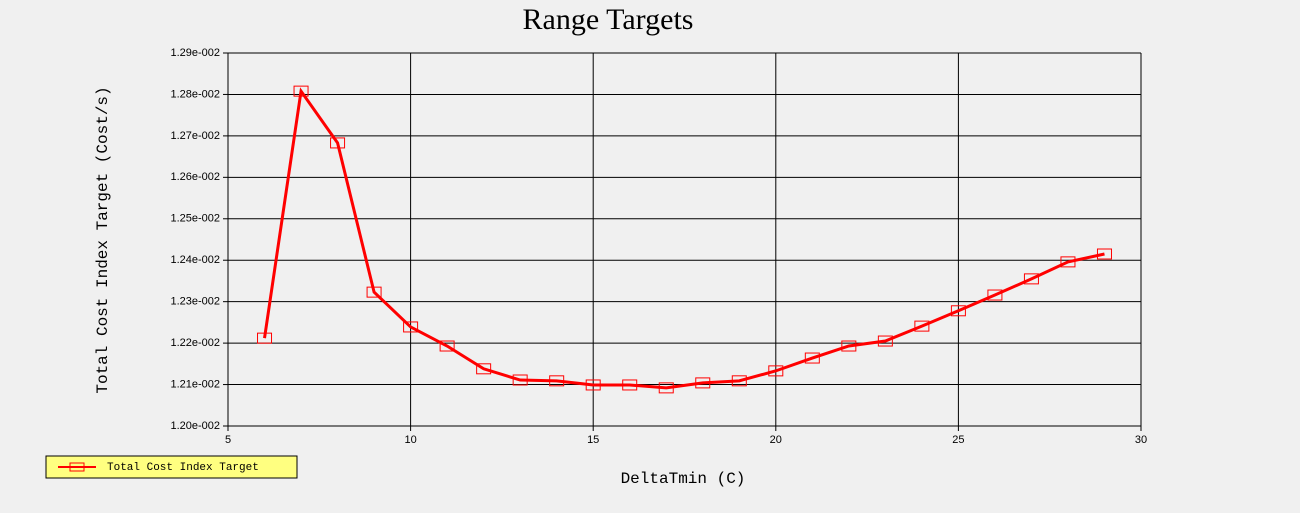 The width and height of the screenshot is (1300, 513). Describe the element at coordinates (77, 467) in the screenshot. I see `legend-marker` at that location.